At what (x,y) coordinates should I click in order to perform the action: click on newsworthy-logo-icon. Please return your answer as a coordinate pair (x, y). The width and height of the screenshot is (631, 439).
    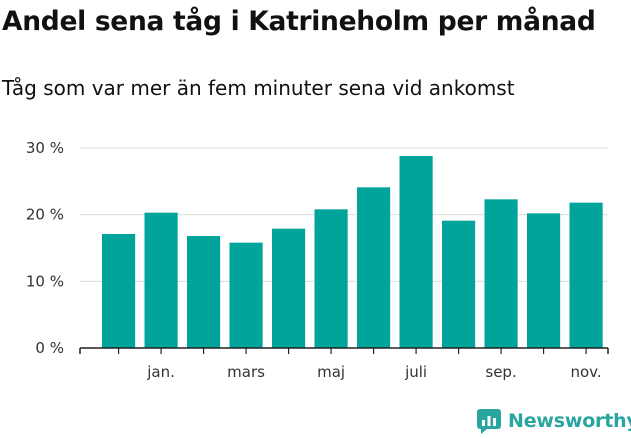
    Looking at the image, I should click on (489, 421).